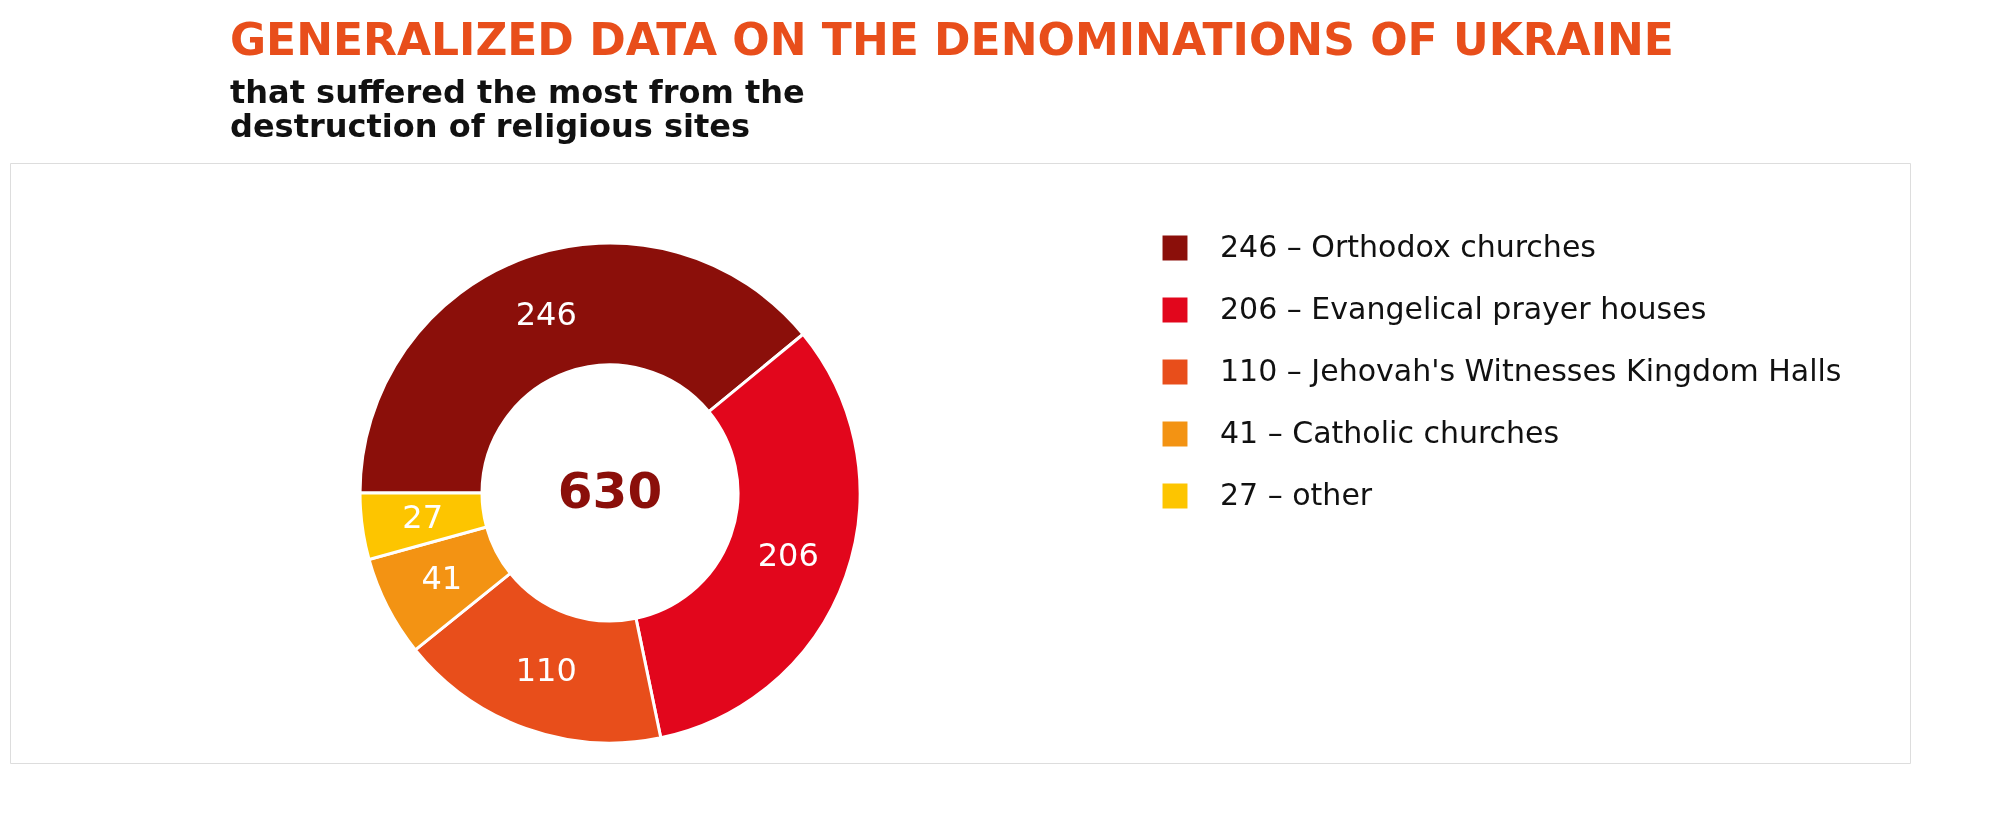 This screenshot has height=831, width=2015. I want to click on legend-label: 110 – Jehovah's Witnesses Kingdom Halls, so click(1531, 370).